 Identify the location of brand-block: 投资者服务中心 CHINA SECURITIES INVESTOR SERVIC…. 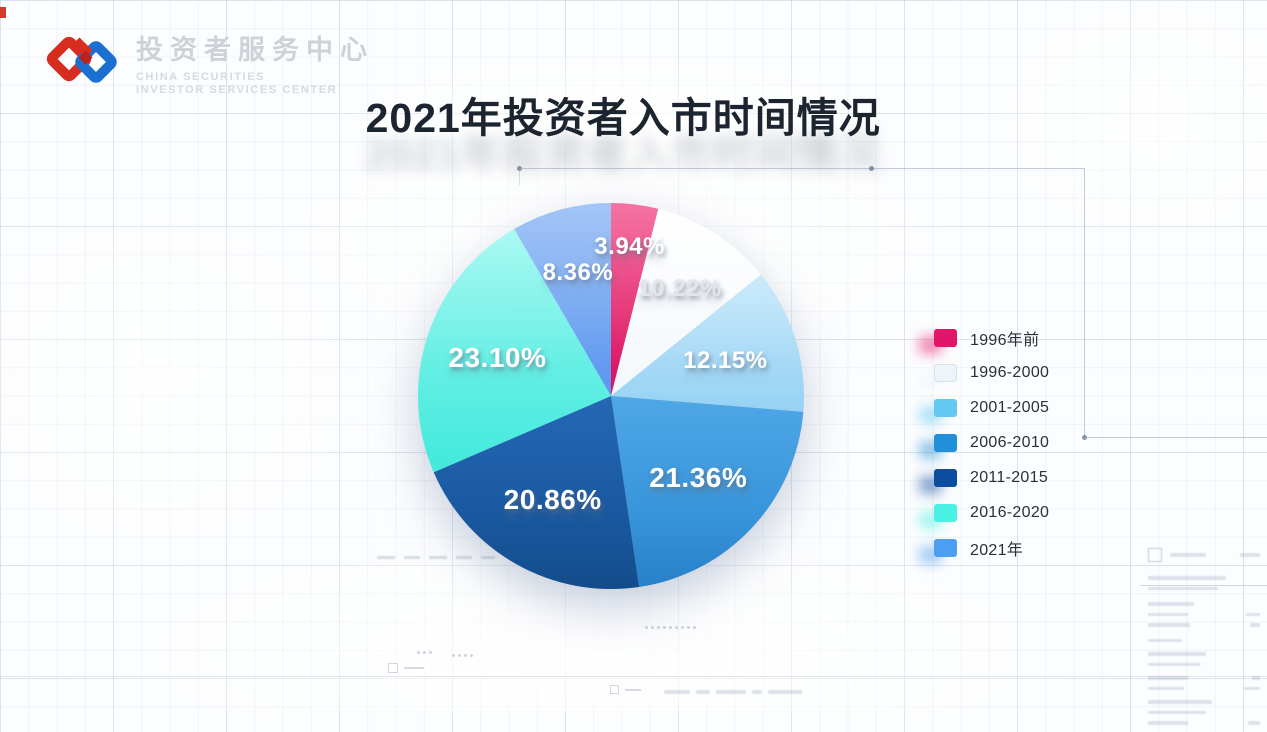
(208, 62).